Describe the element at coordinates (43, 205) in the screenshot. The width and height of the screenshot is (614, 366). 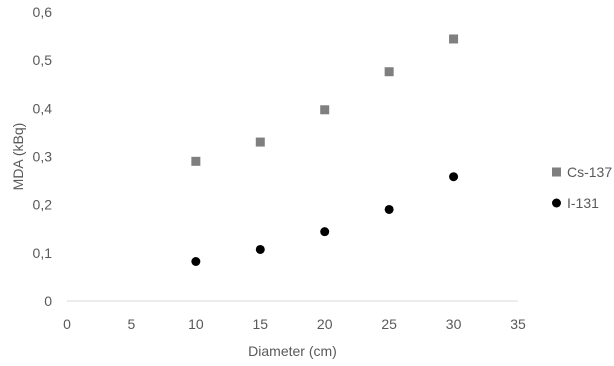
I see `y-tick-label: 0,2` at that location.